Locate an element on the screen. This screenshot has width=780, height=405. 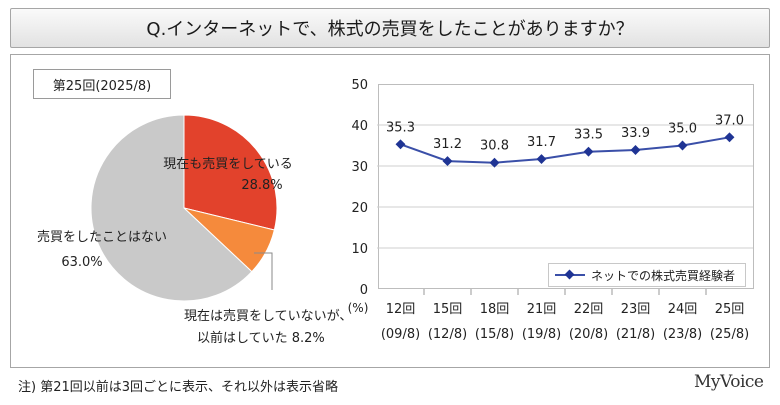
x-tick-date-label: (21/8) is located at coordinates (635, 334).